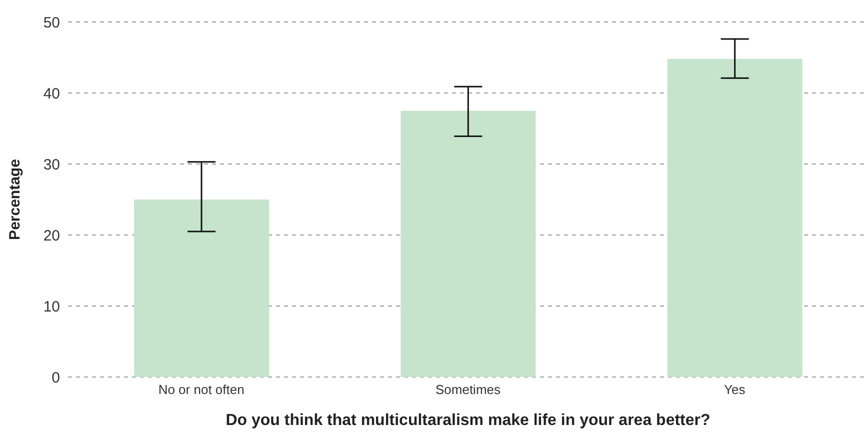  What do you see at coordinates (201, 390) in the screenshot?
I see `x-tick-label: No or not often` at bounding box center [201, 390].